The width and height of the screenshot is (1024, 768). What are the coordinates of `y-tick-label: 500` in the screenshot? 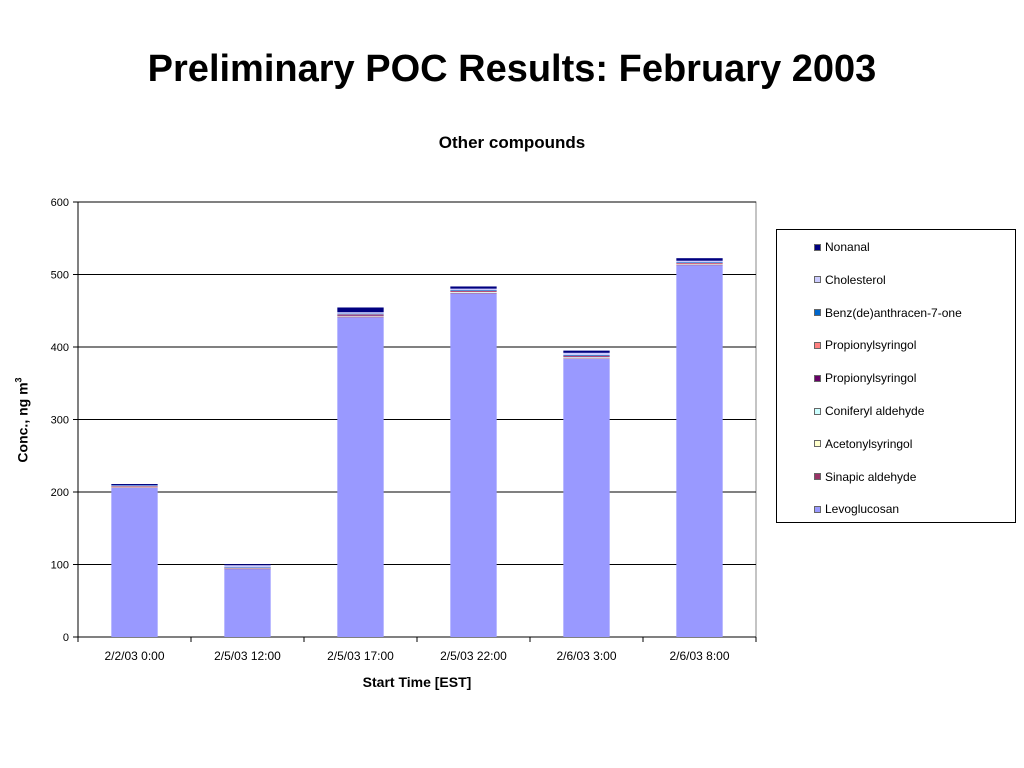 It's located at (60, 276).